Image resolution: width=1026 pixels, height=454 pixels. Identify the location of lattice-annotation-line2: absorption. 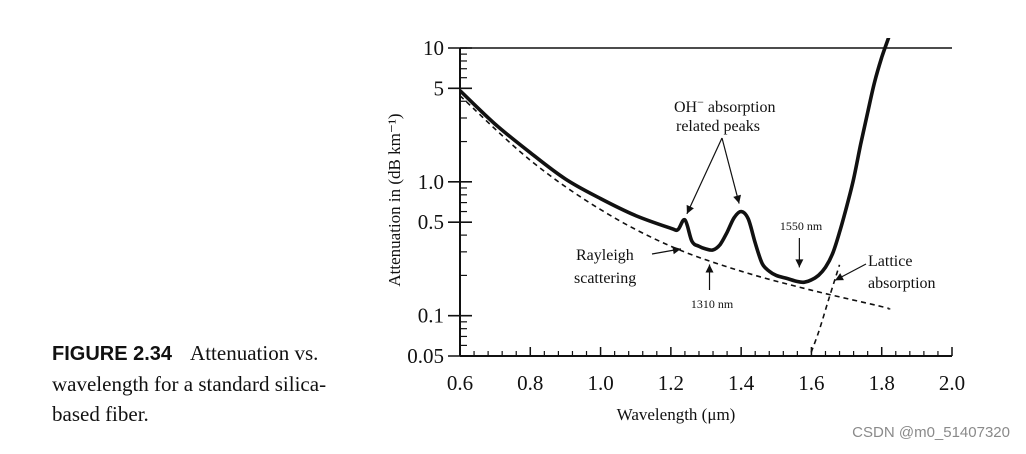
(902, 283).